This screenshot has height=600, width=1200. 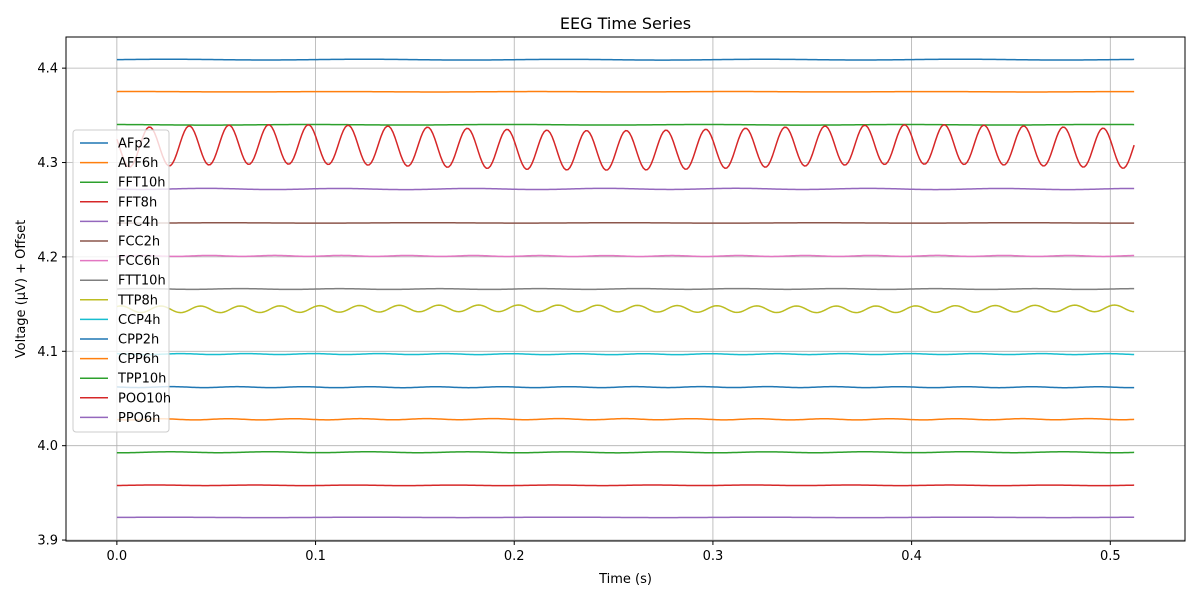 I want to click on series-line-ttp8h, so click(x=625, y=309).